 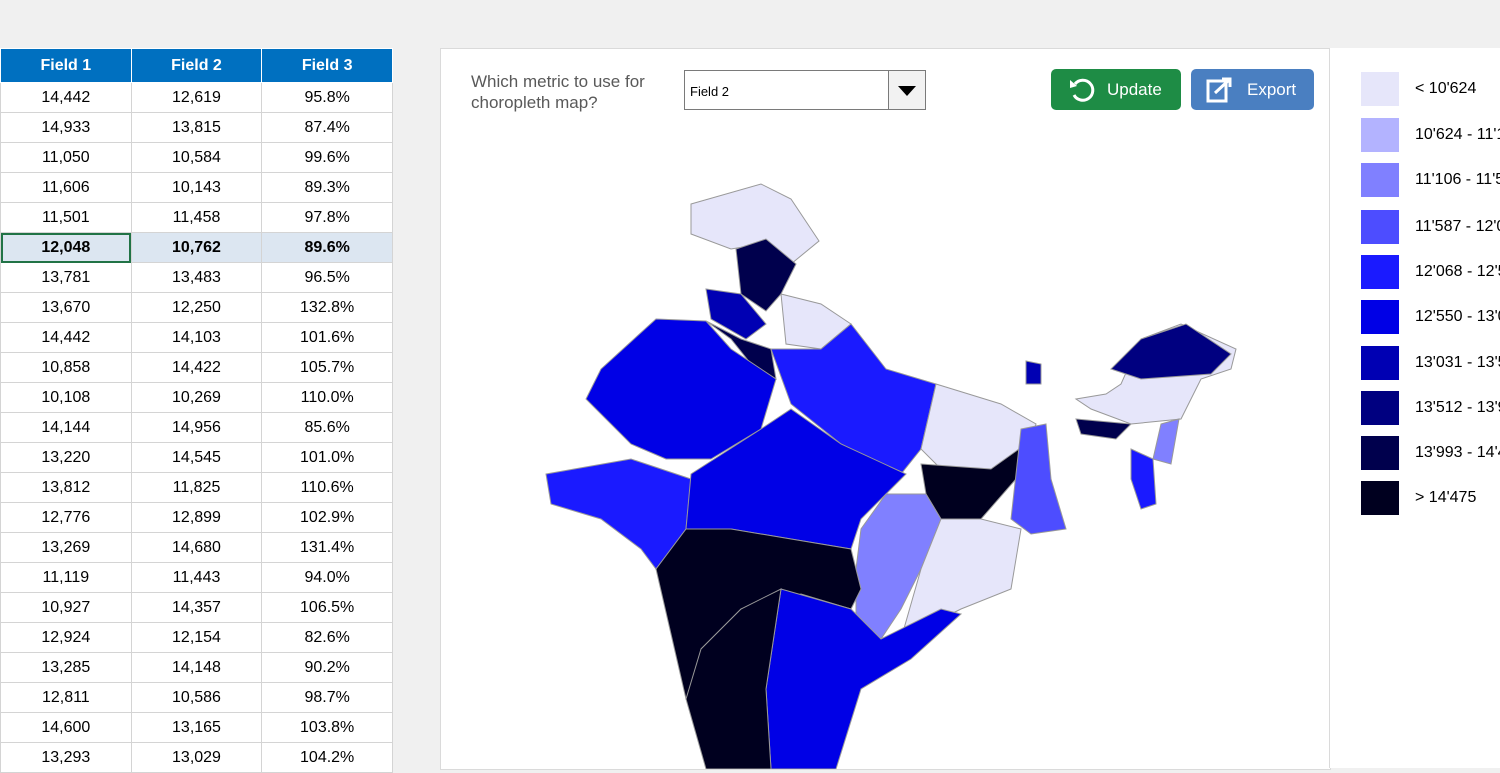 I want to click on table-cell: 101.6%, so click(x=327, y=337).